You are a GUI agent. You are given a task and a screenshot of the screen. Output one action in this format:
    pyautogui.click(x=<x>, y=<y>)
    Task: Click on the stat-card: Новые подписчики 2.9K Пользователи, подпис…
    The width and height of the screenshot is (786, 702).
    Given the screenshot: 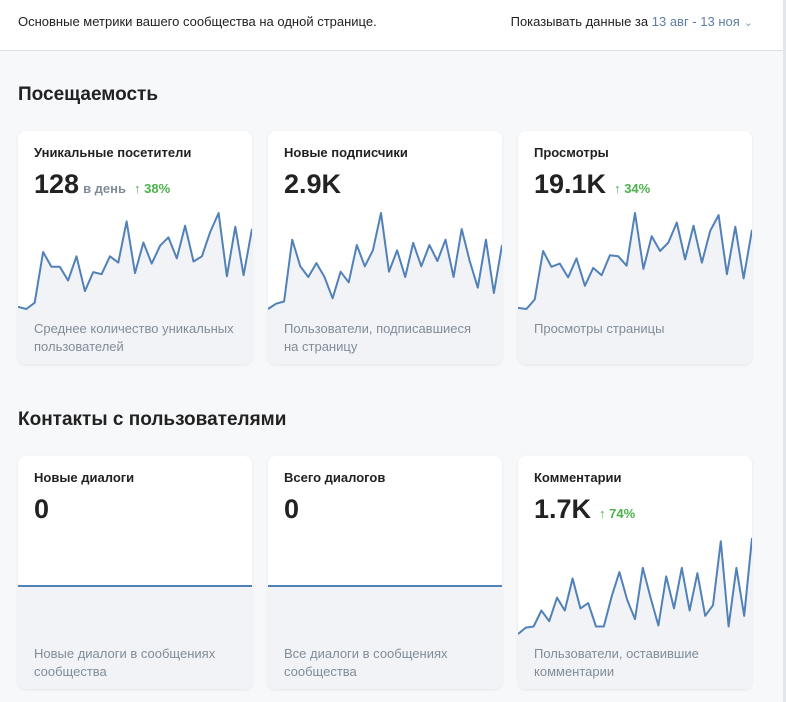 What is the action you would take?
    pyautogui.click(x=385, y=247)
    